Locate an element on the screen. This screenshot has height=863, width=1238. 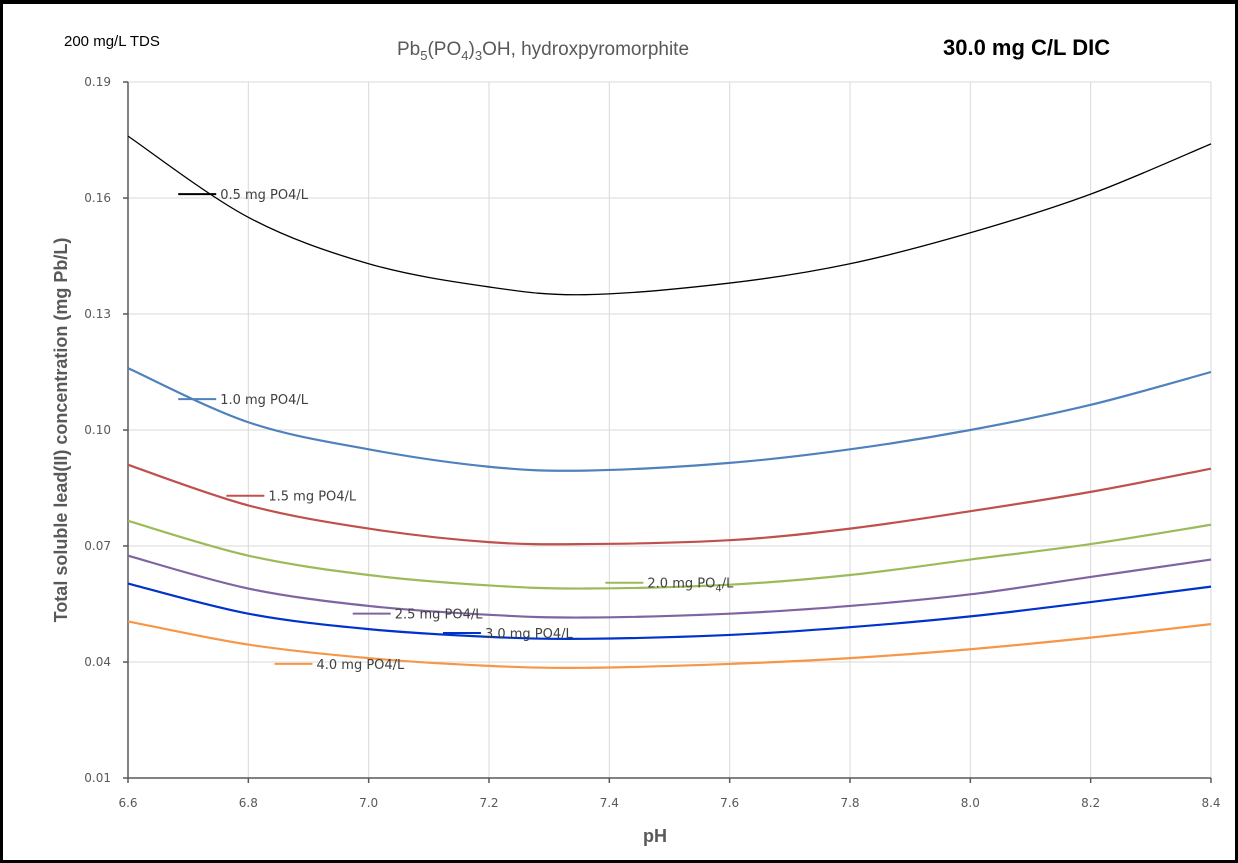
series-label: 1.5 mg PO4/L is located at coordinates (312, 497).